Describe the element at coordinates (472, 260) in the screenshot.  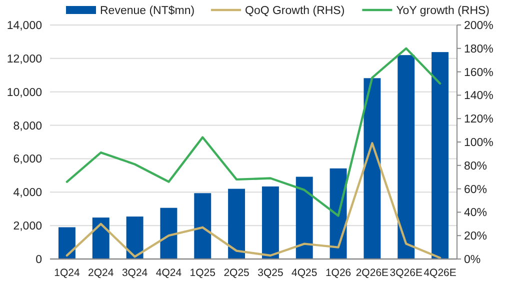
I see `y2-tick-label: 0%` at that location.